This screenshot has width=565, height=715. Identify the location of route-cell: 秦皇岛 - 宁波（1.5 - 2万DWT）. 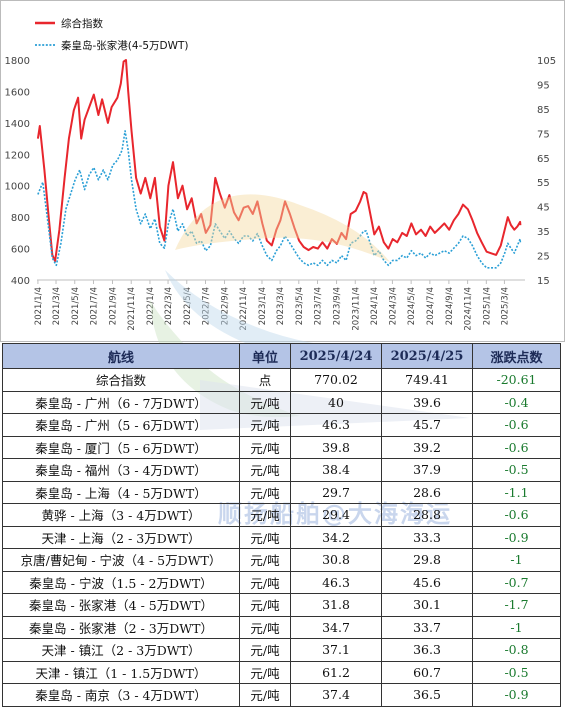
(121, 582).